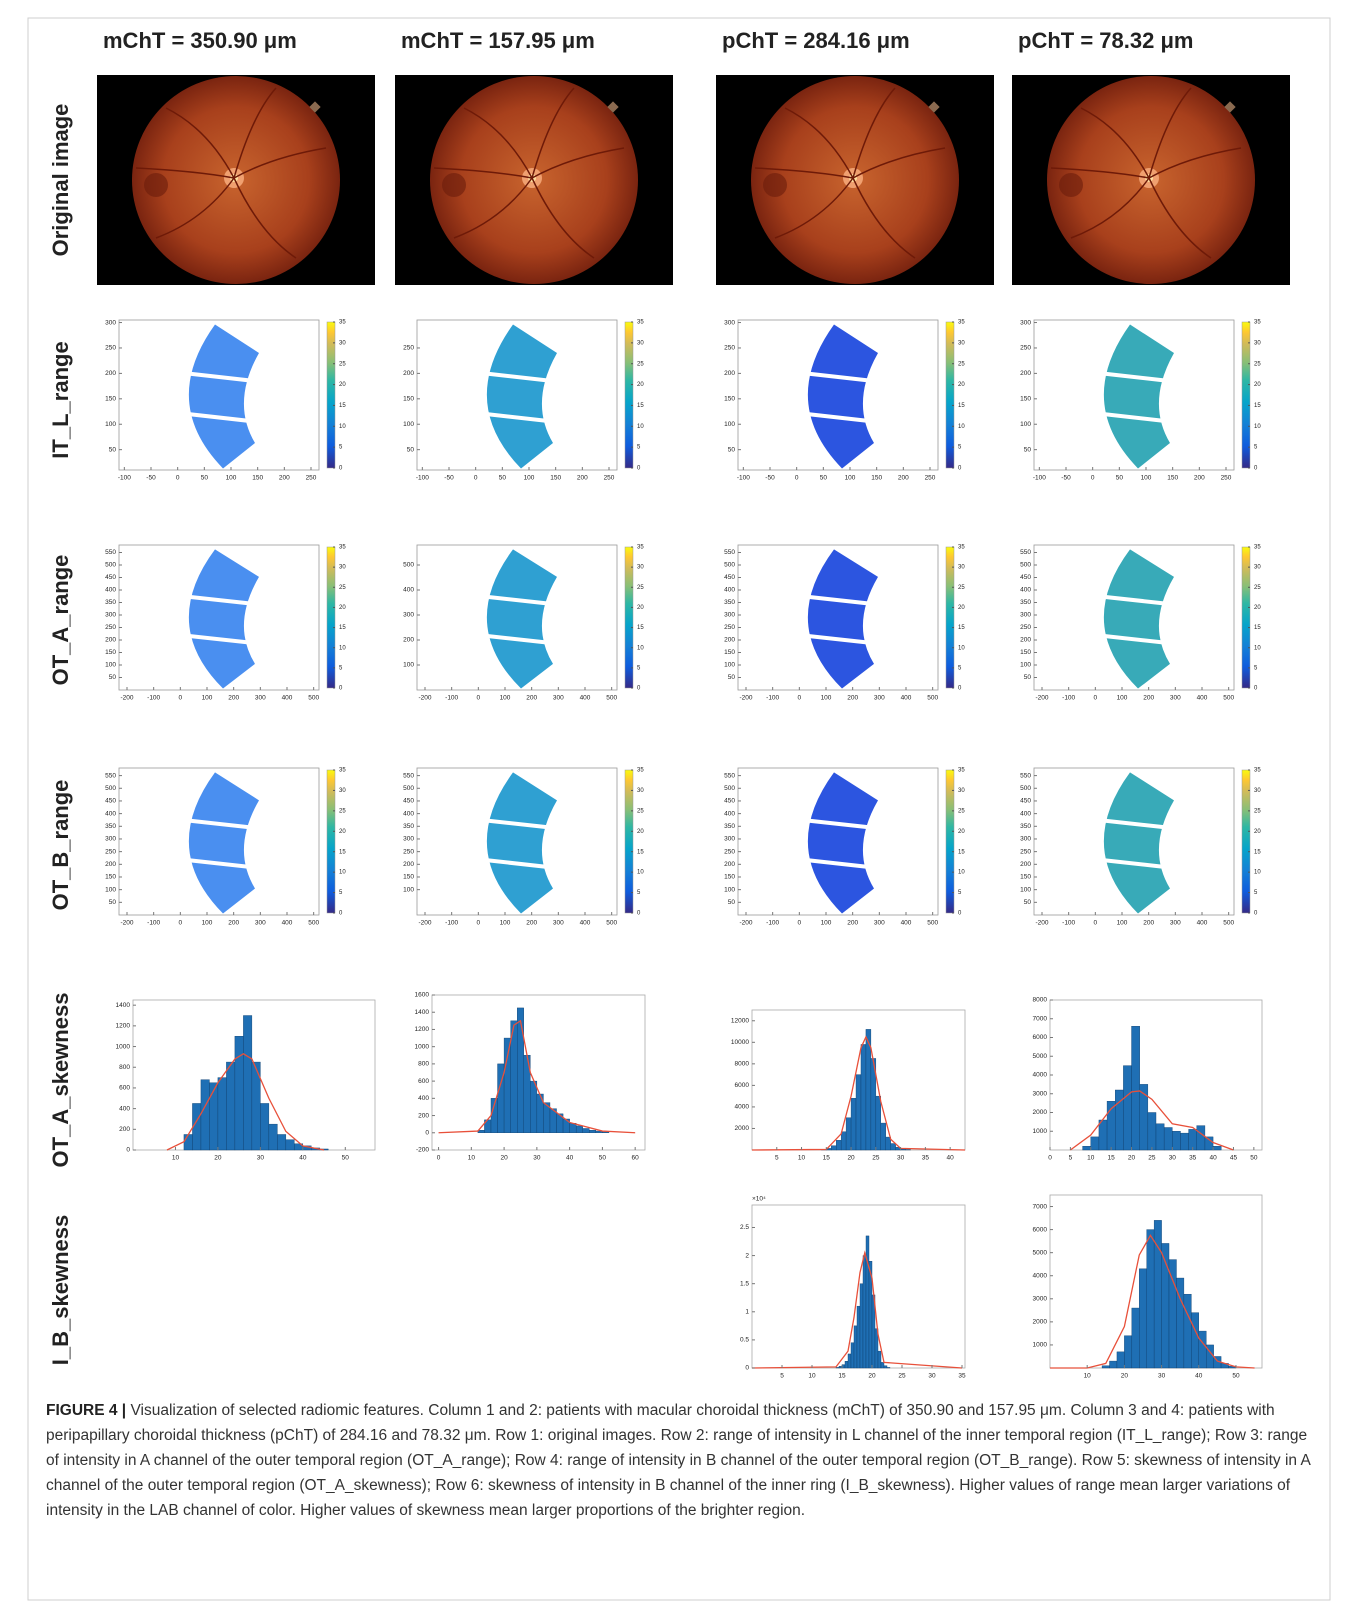 The height and width of the screenshot is (1608, 1360). I want to click on x-tick-label: -200, so click(126, 698).